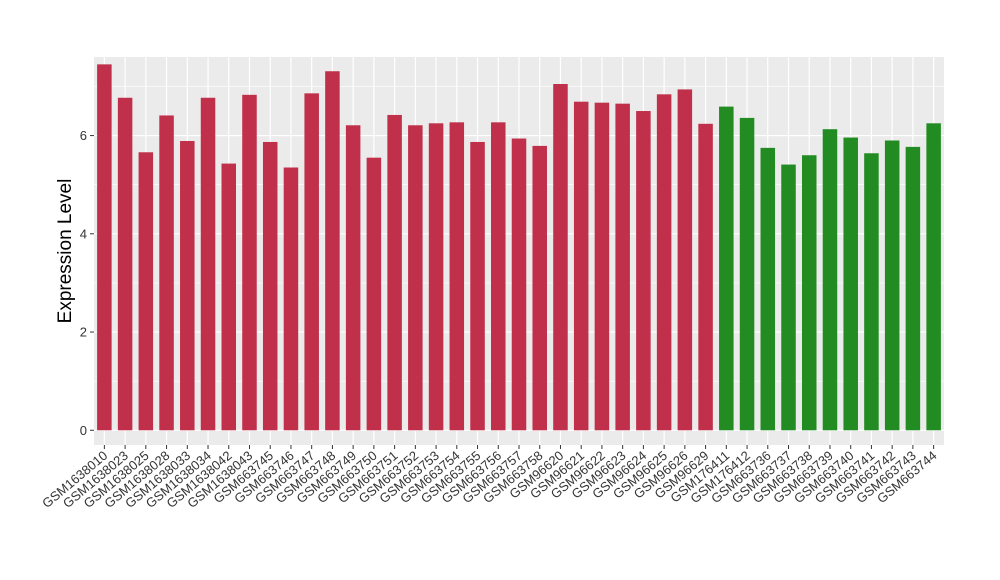 Image resolution: width=1000 pixels, height=580 pixels. I want to click on bar-GSM663745, so click(270, 286).